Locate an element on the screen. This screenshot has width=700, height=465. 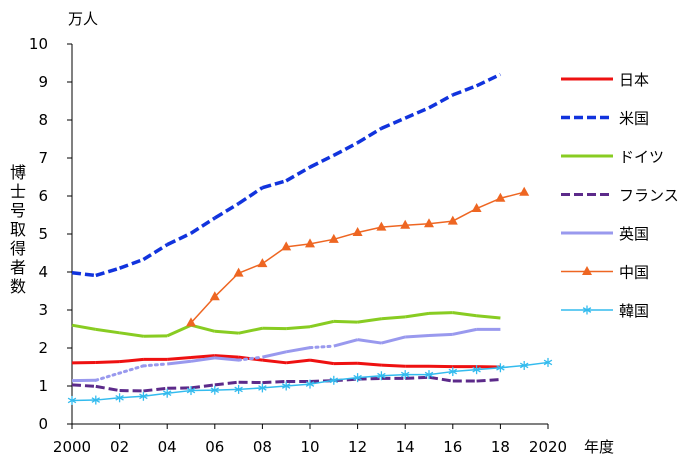
series-韓国 is located at coordinates (310, 381).